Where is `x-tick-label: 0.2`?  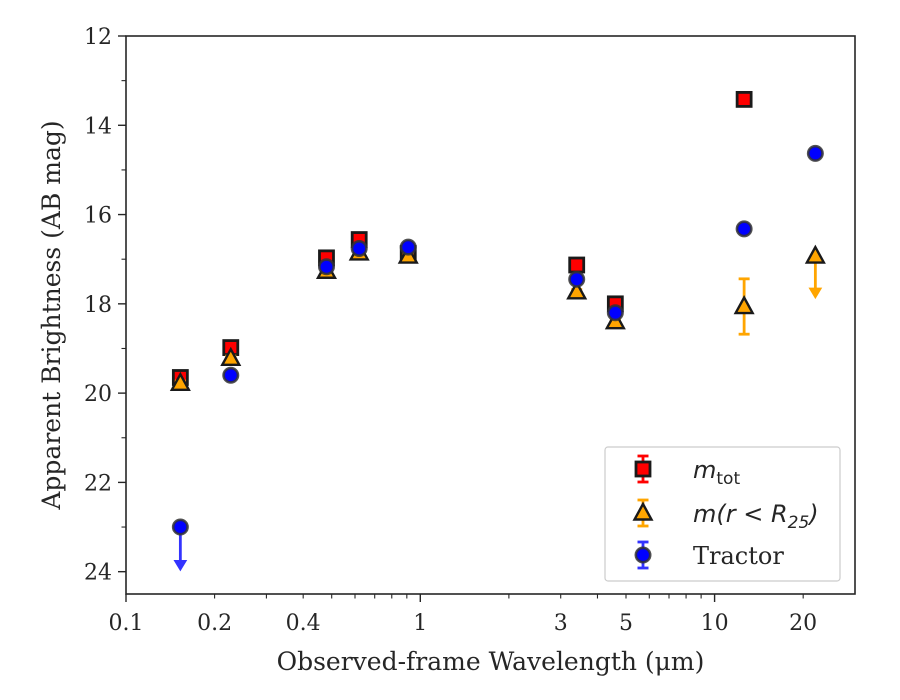 x-tick-label: 0.2 is located at coordinates (214, 623).